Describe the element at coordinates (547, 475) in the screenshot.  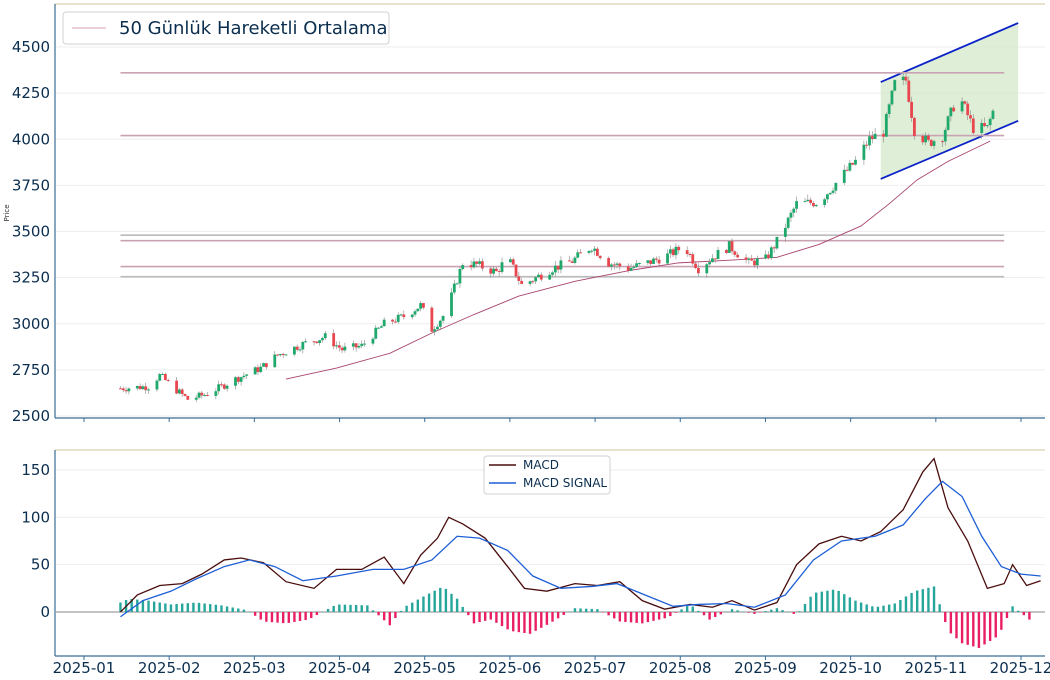
I see `macd-legend: MACD MACD SIGNAL` at that location.